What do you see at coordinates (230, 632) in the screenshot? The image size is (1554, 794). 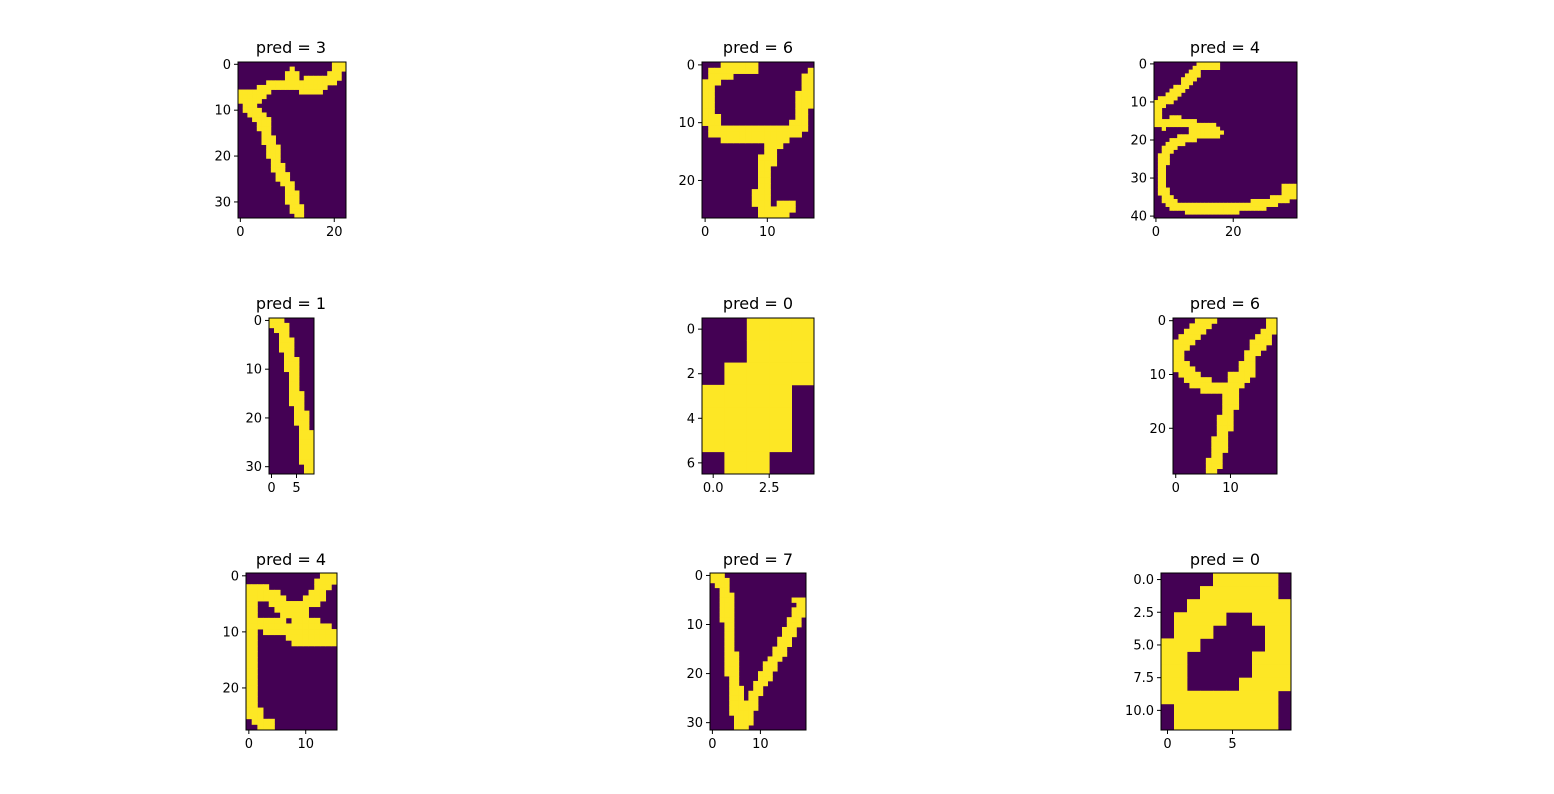 I see `y-tick-label: 10` at bounding box center [230, 632].